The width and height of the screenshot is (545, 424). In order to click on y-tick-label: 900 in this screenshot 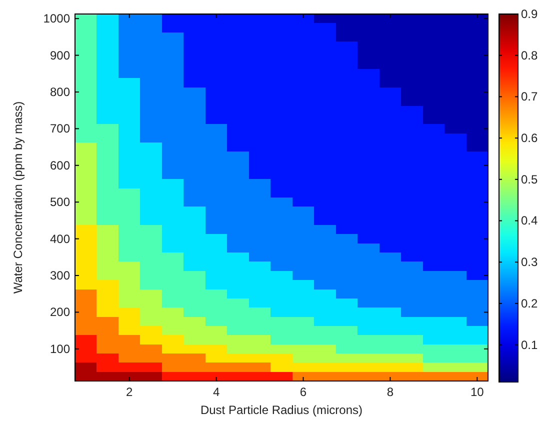, I will do `click(60, 55)`.